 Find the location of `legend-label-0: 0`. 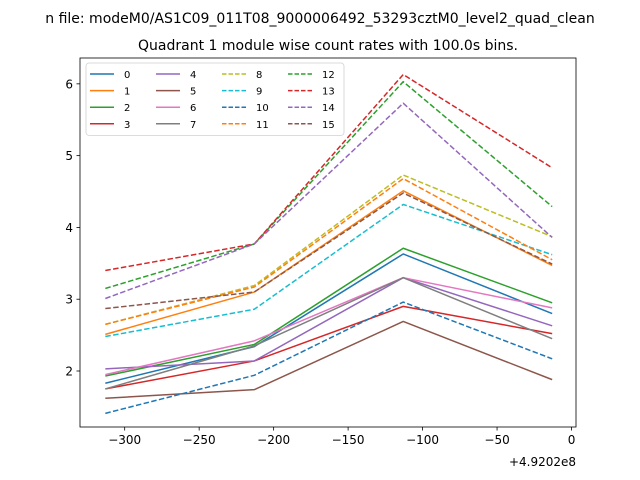

legend-label-0: 0 is located at coordinates (127, 75).